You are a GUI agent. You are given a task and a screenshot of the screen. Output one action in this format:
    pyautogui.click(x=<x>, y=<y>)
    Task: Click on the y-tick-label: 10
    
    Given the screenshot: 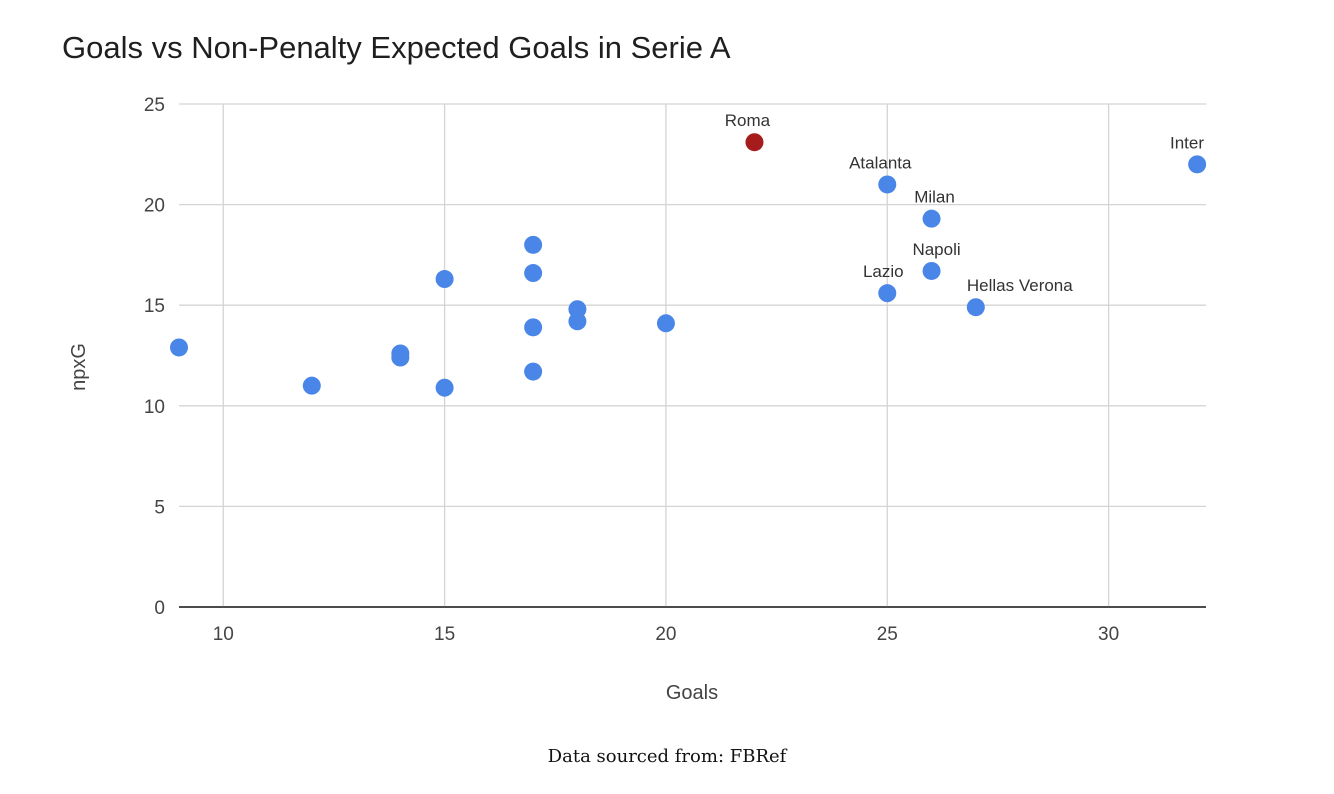 What is the action you would take?
    pyautogui.click(x=154, y=407)
    